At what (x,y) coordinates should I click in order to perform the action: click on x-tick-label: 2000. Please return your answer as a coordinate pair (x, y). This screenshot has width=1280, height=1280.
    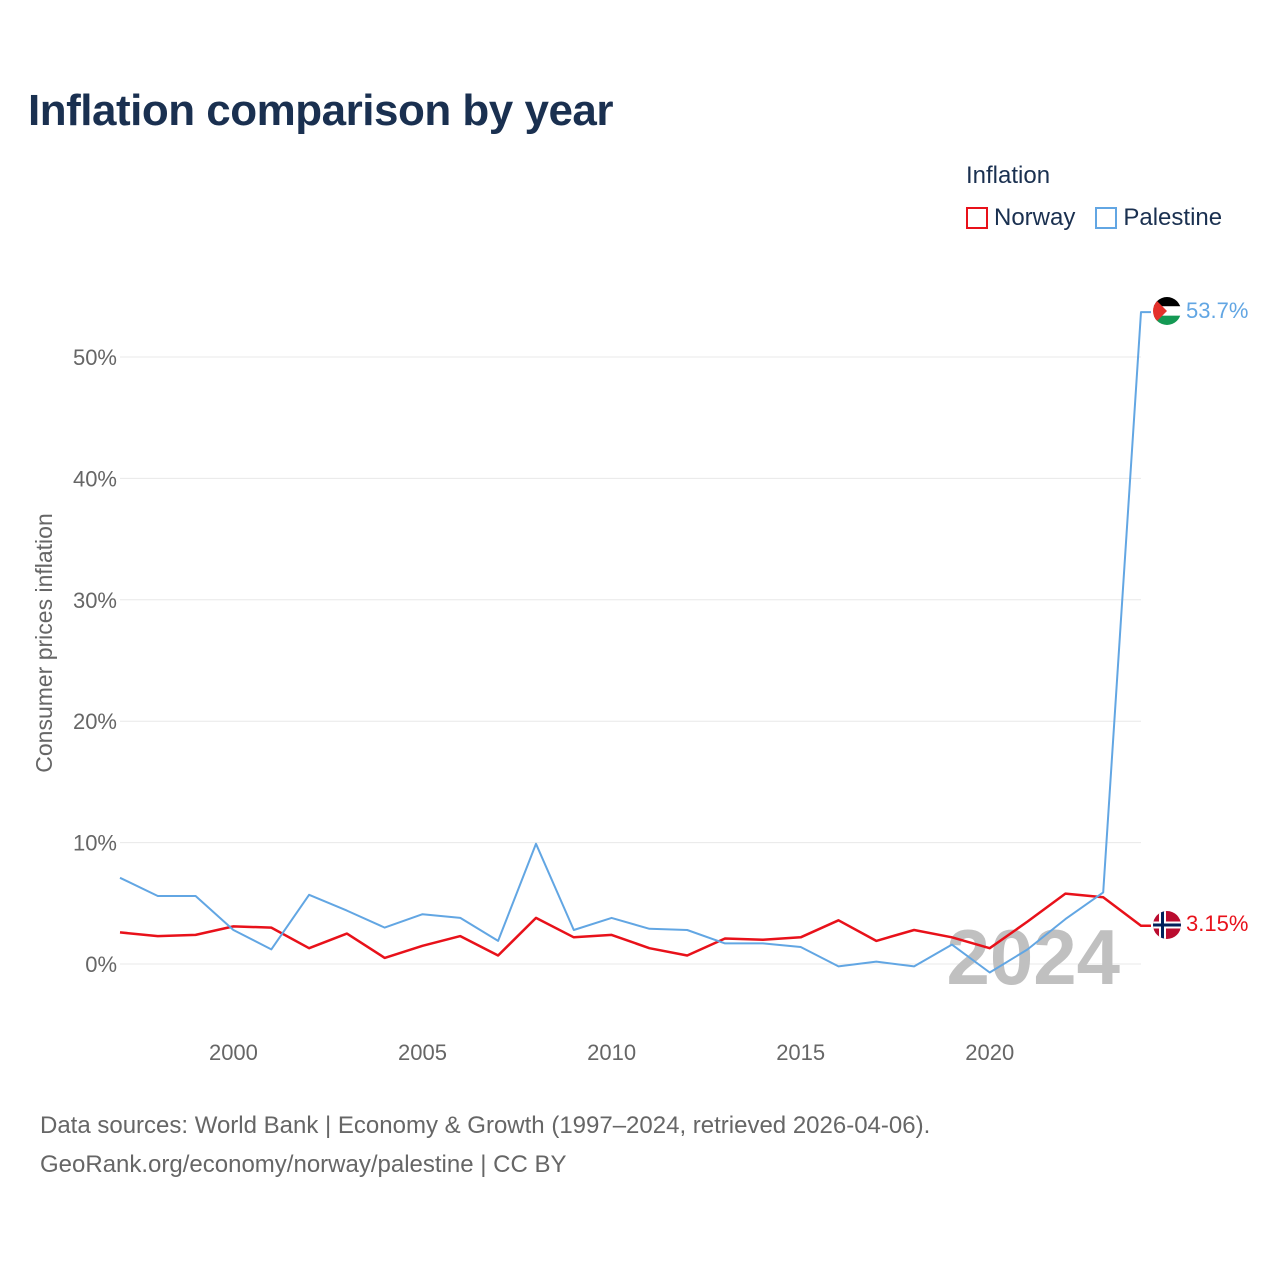
    Looking at the image, I should click on (233, 1052).